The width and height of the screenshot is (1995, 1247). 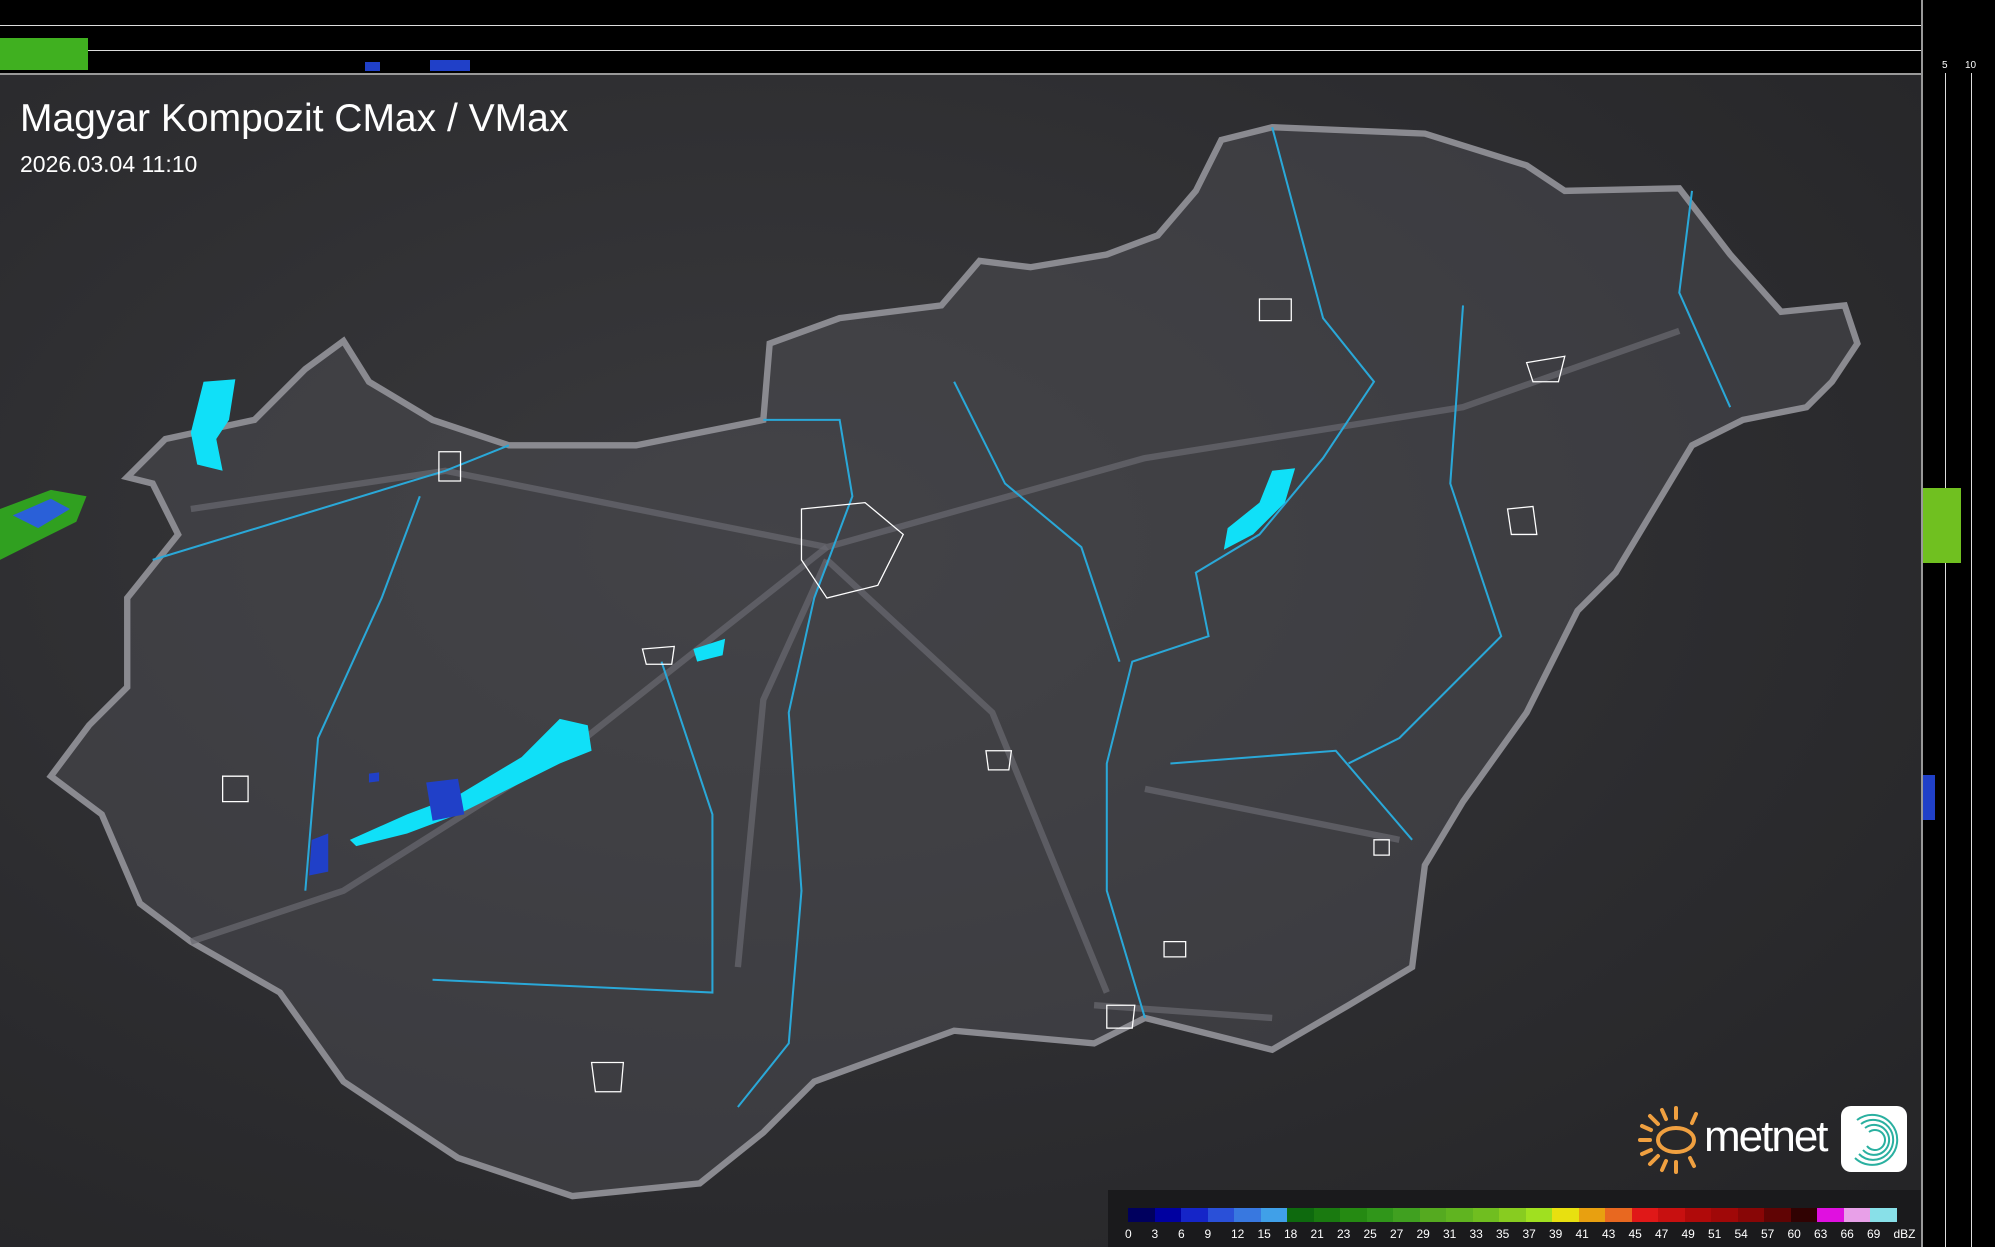 What do you see at coordinates (1971, 65) in the screenshot?
I see `axis-tick: 10` at bounding box center [1971, 65].